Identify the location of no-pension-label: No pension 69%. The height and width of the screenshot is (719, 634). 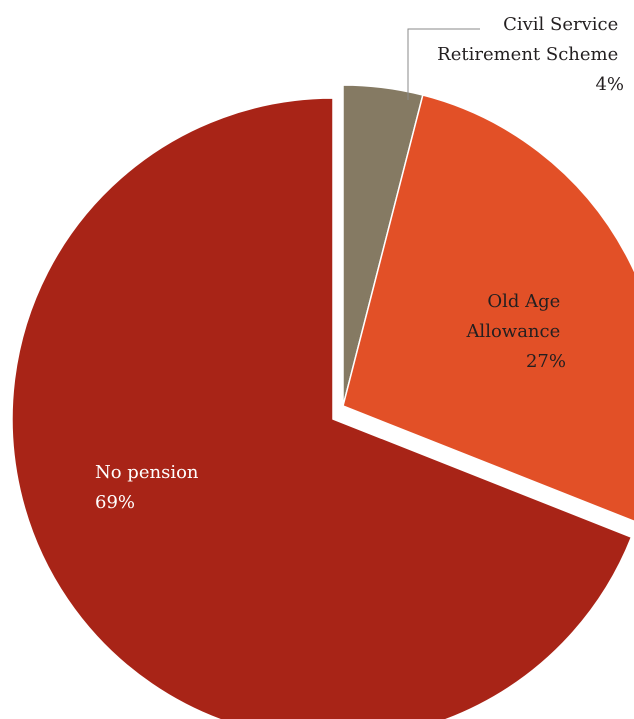
(149, 487).